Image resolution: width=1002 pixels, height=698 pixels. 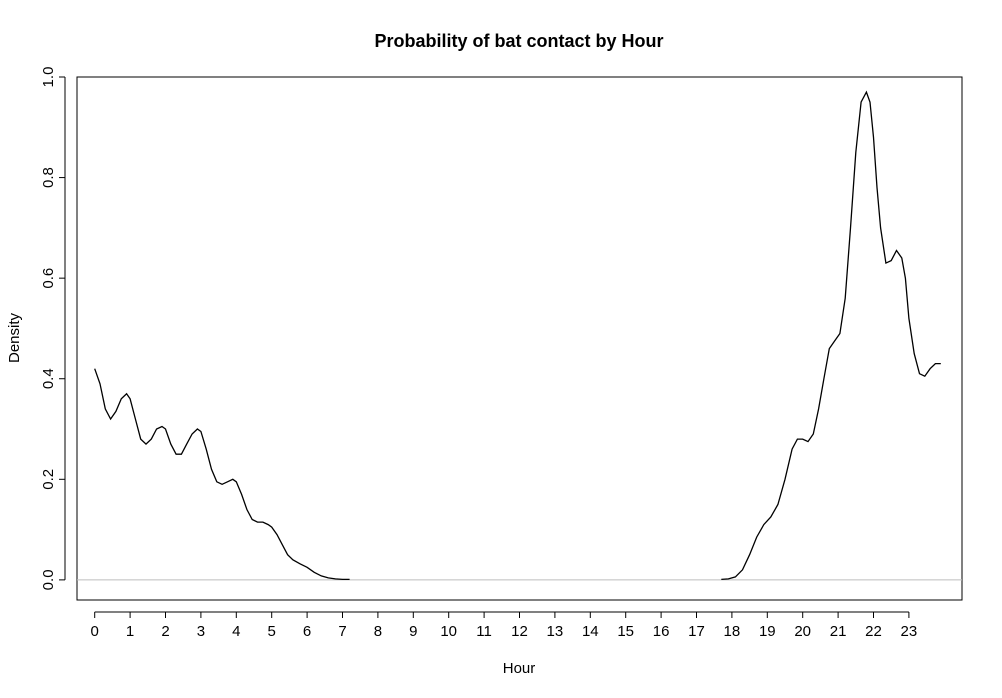 What do you see at coordinates (14, 337) in the screenshot?
I see `y-axis-label: Density` at bounding box center [14, 337].